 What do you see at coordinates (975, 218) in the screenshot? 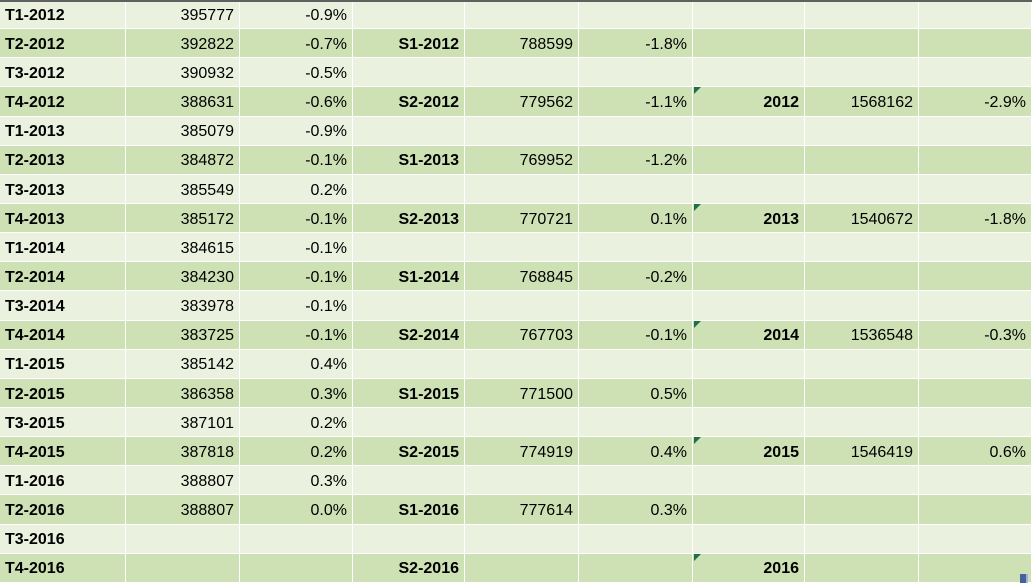
I see `cell-year-pct: -1.8%` at bounding box center [975, 218].